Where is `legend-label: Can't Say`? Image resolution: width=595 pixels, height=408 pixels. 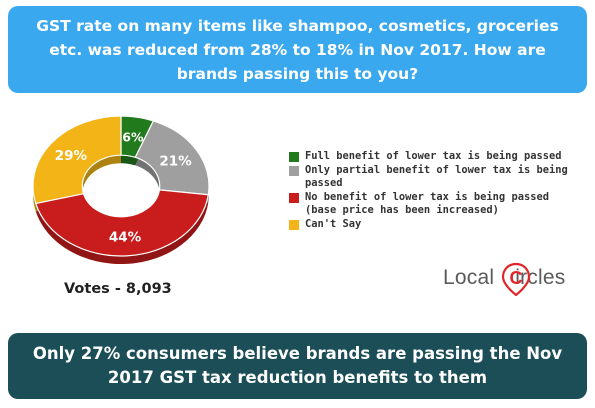 legend-label: Can't Say is located at coordinates (333, 224).